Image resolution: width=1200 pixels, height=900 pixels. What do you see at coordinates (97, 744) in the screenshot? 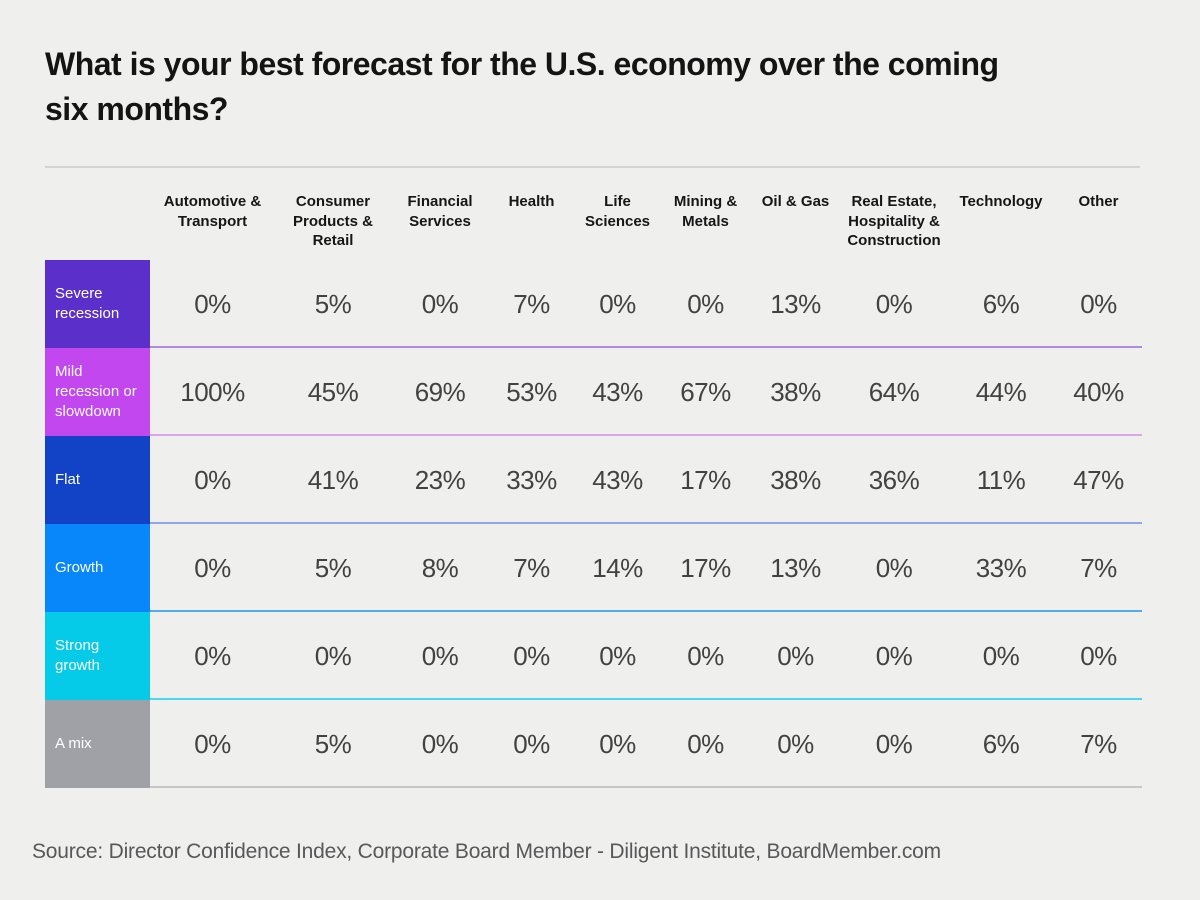
I see `row-label-a-mix: A mix` at bounding box center [97, 744].